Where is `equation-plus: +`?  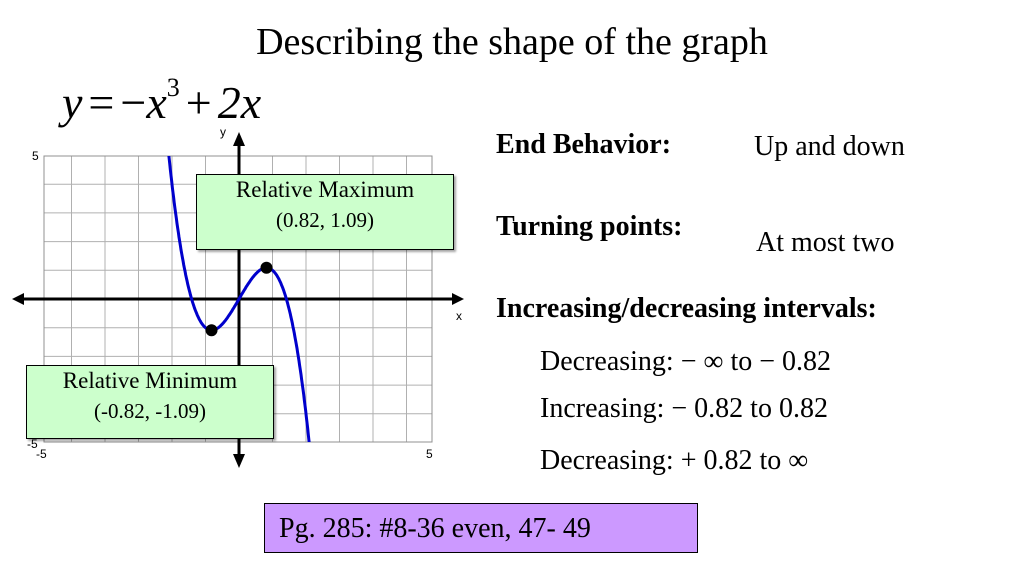 equation-plus: + is located at coordinates (198, 102).